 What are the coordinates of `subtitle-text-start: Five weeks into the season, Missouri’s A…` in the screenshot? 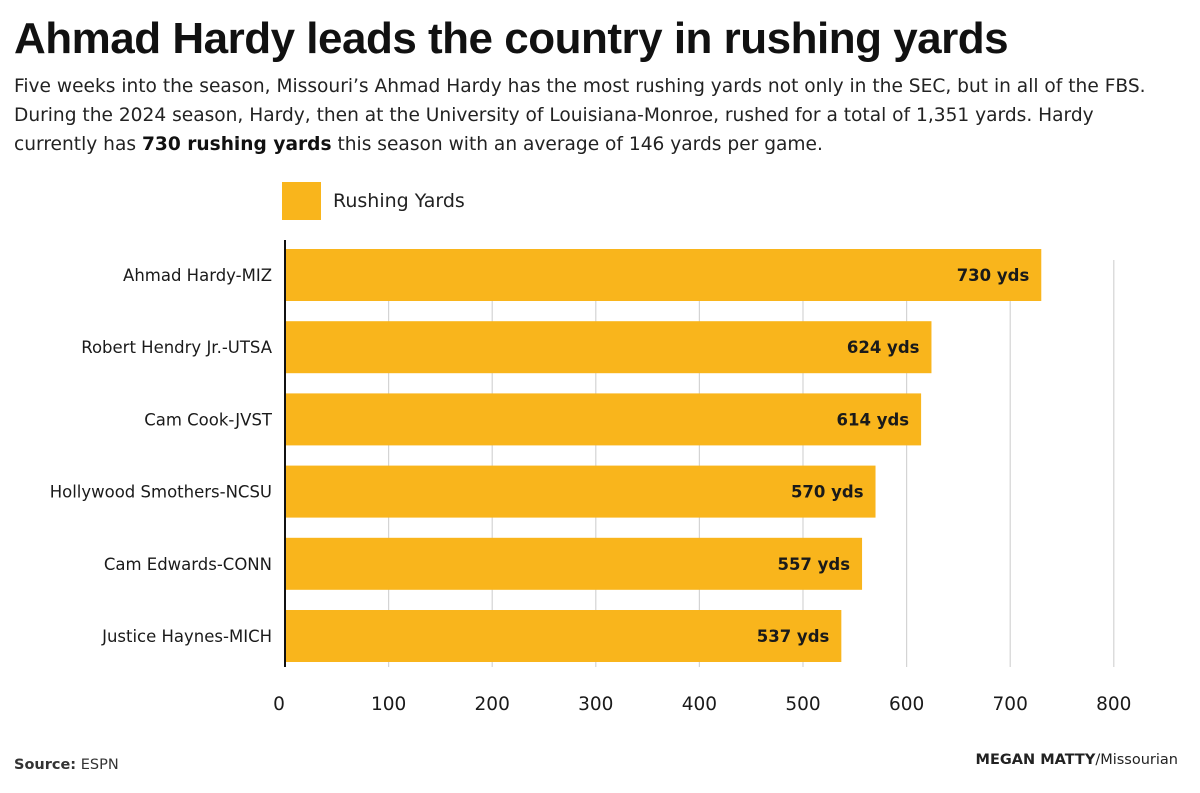 It's located at (580, 115).